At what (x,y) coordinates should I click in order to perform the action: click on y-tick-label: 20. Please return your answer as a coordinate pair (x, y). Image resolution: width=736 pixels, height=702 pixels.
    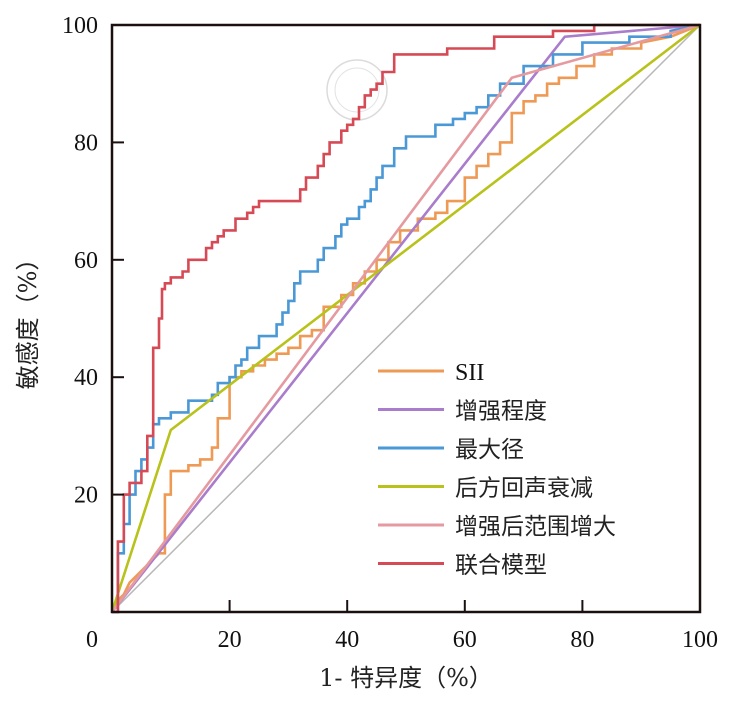
    Looking at the image, I should click on (86, 496).